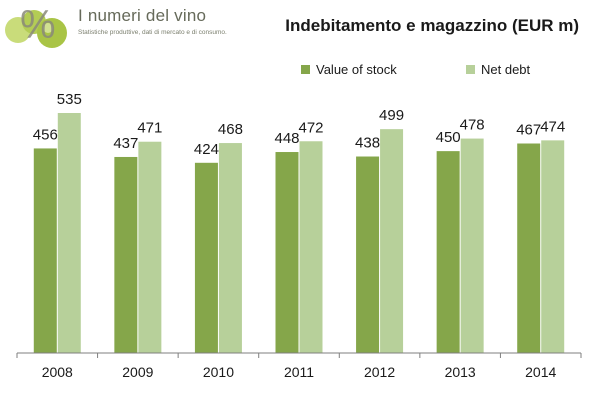  I want to click on x-tick-label-2009: 2009, so click(137, 372).